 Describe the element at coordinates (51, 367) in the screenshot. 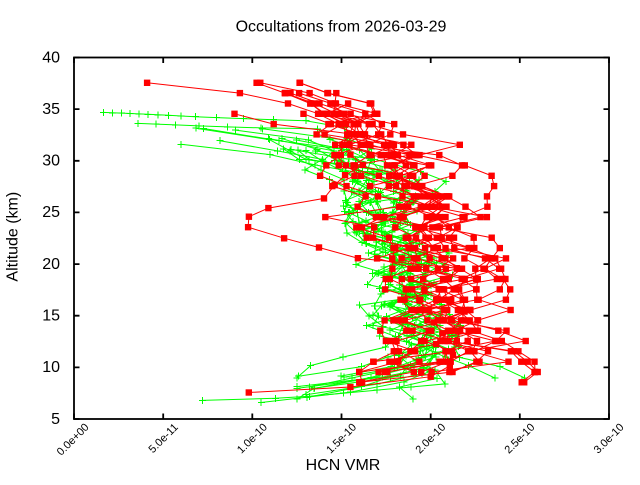

I see `svg-text: 10` at that location.